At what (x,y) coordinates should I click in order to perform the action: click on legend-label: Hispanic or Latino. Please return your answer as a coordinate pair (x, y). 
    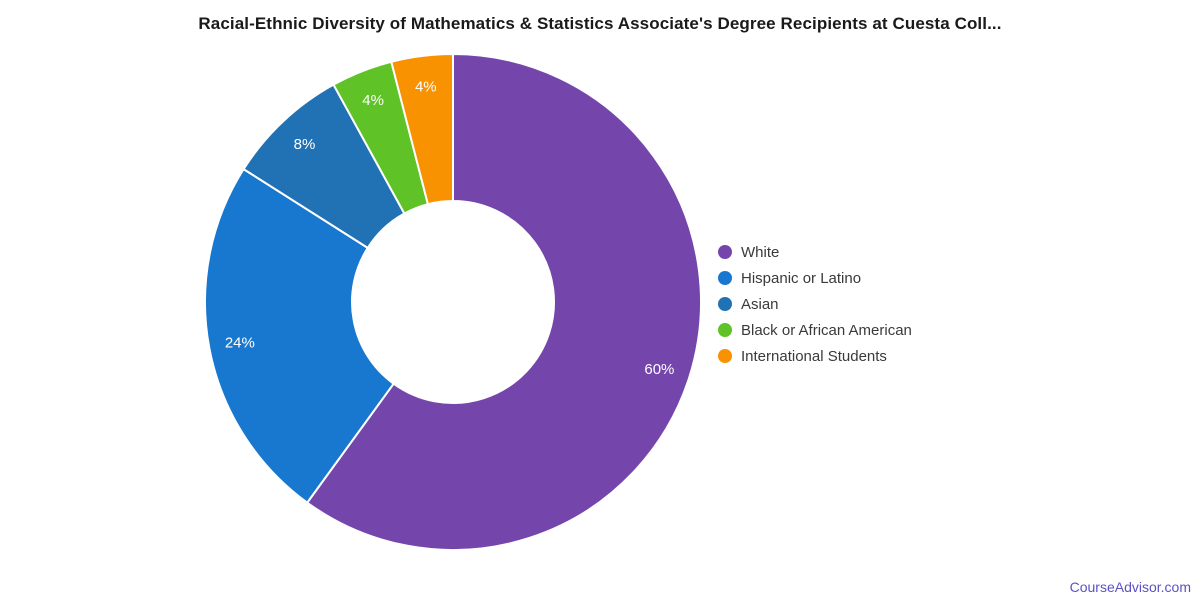
    Looking at the image, I should click on (801, 278).